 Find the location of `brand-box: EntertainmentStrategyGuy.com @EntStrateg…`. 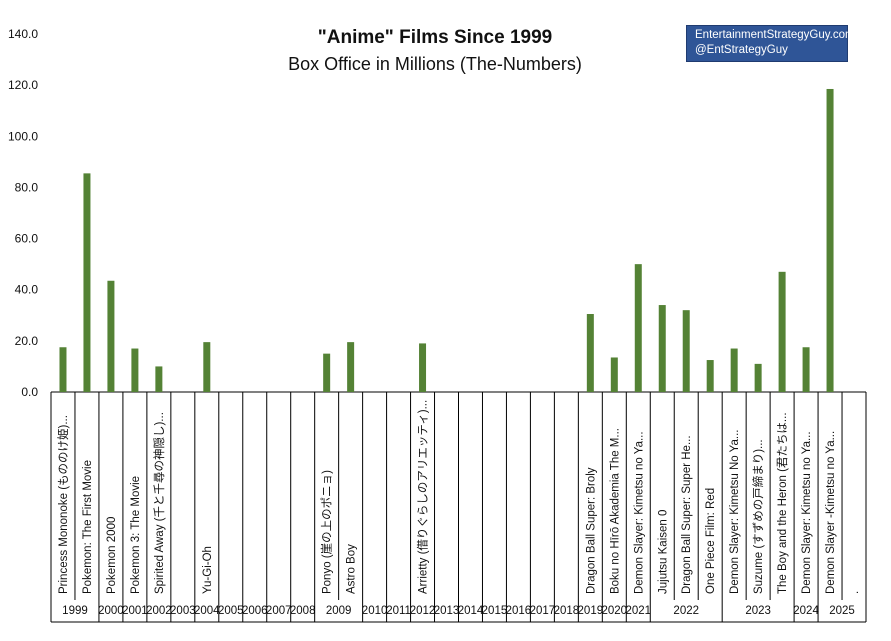

brand-box: EntertainmentStrategyGuy.com @EntStrateg… is located at coordinates (770, 43).